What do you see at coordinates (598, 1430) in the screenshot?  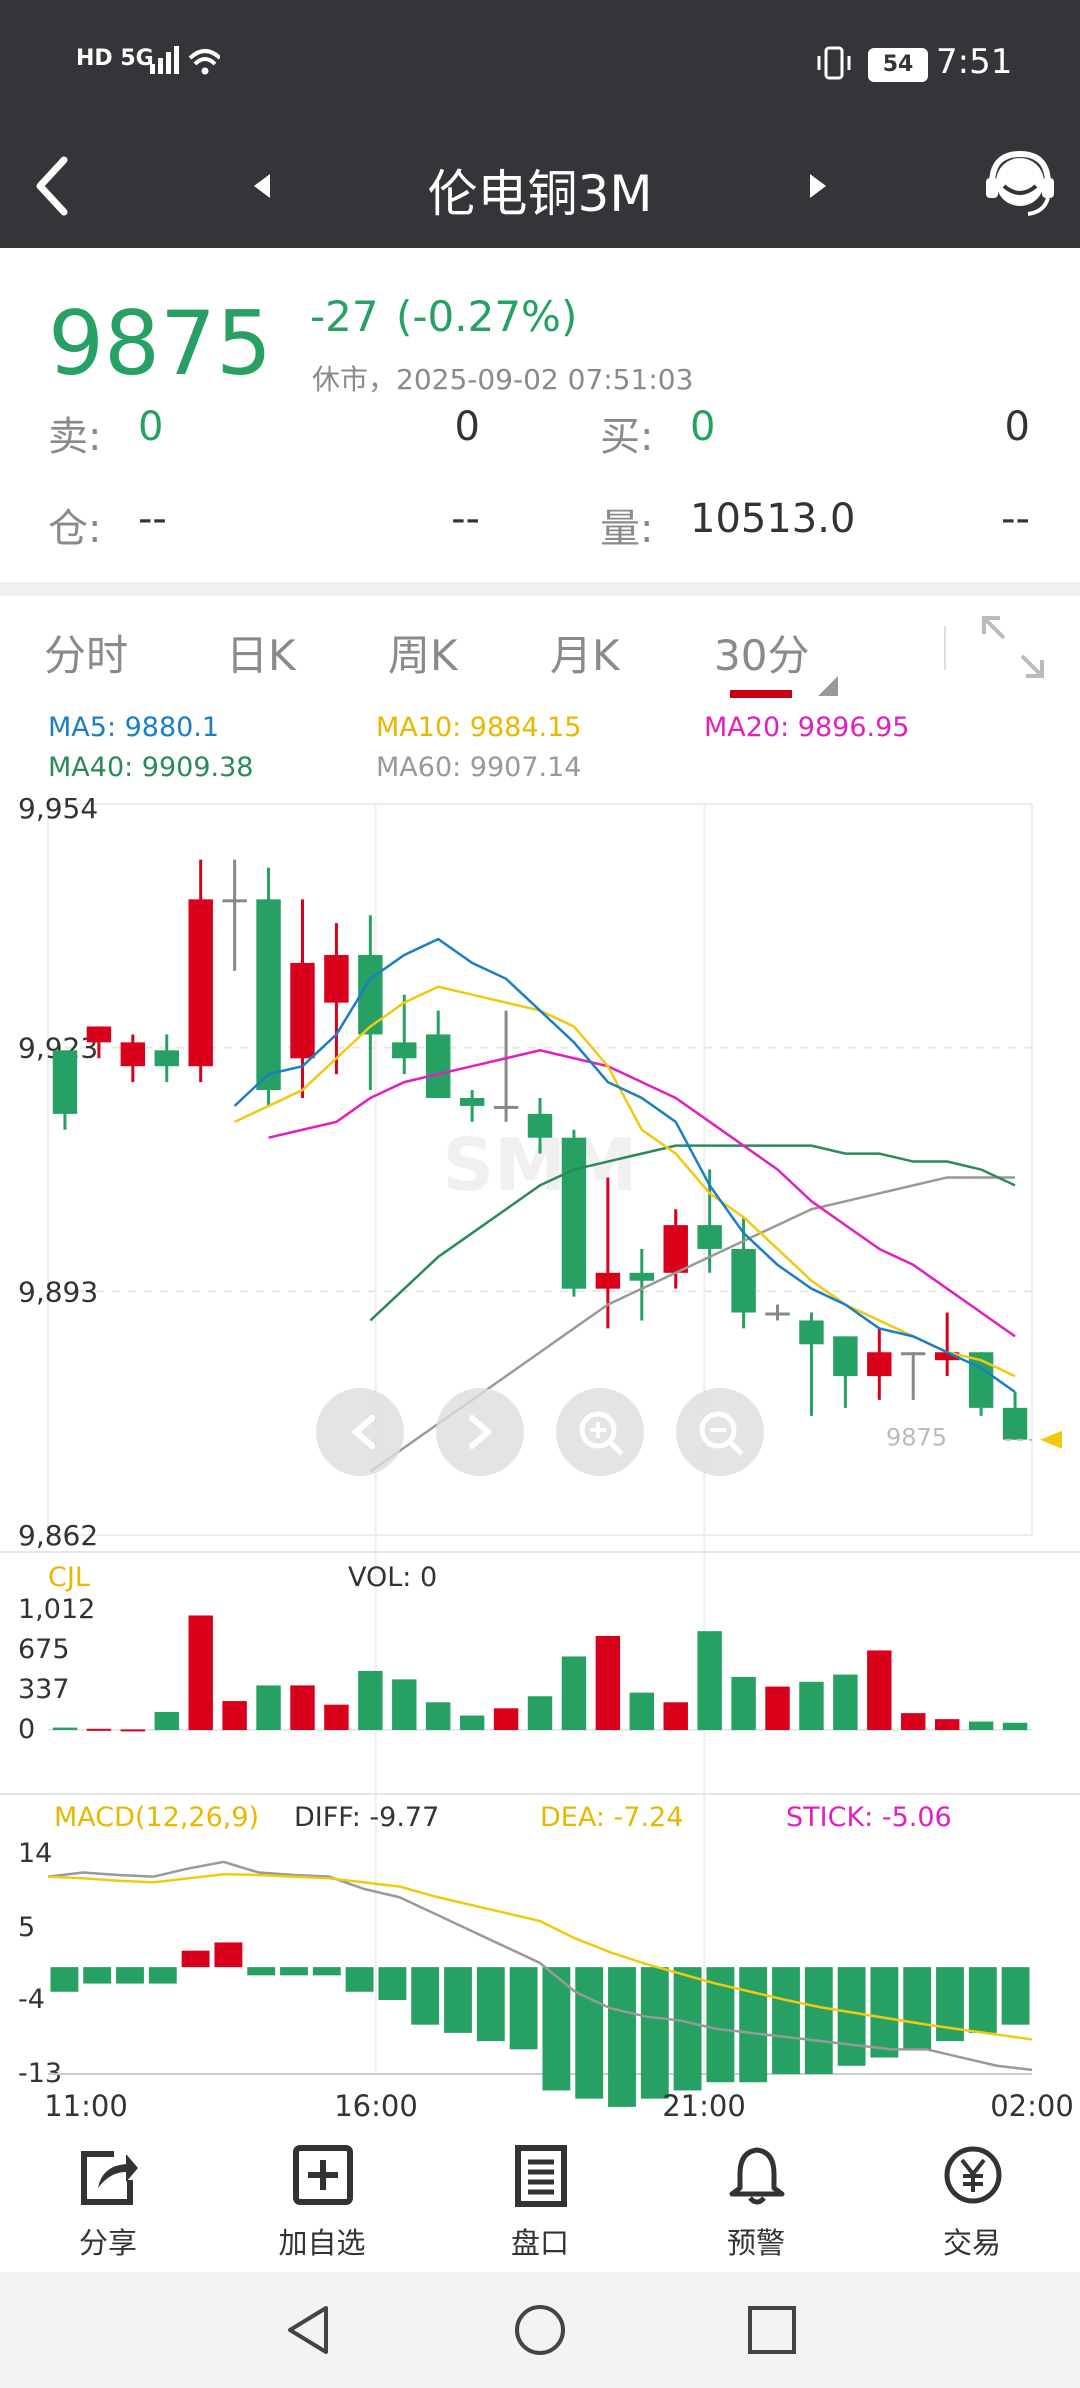 I see `zoom-in-icon` at bounding box center [598, 1430].